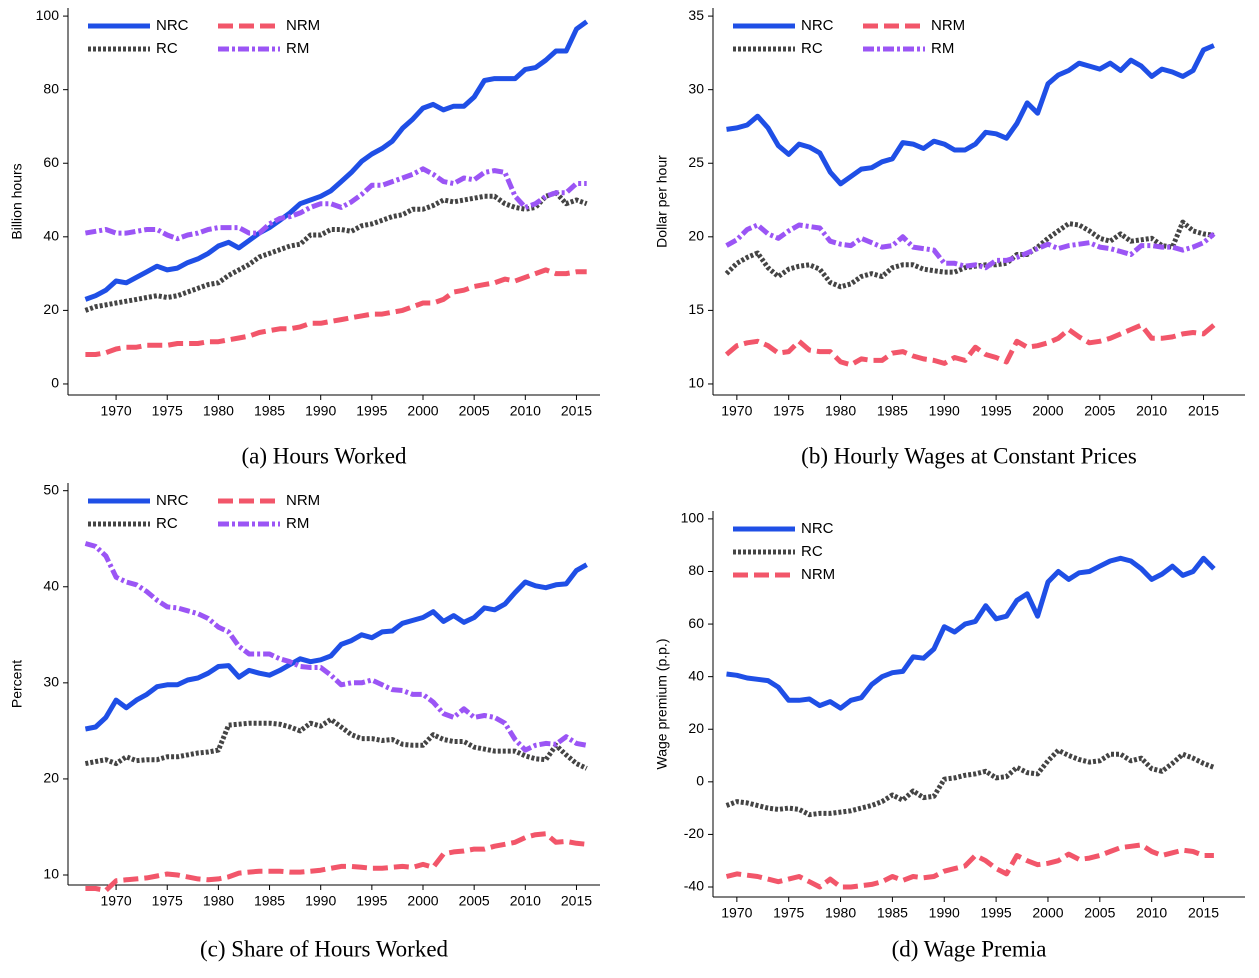 This screenshot has height=978, width=1259. Describe the element at coordinates (324, 455) in the screenshot. I see `caption: (a) Hours Worked` at that location.